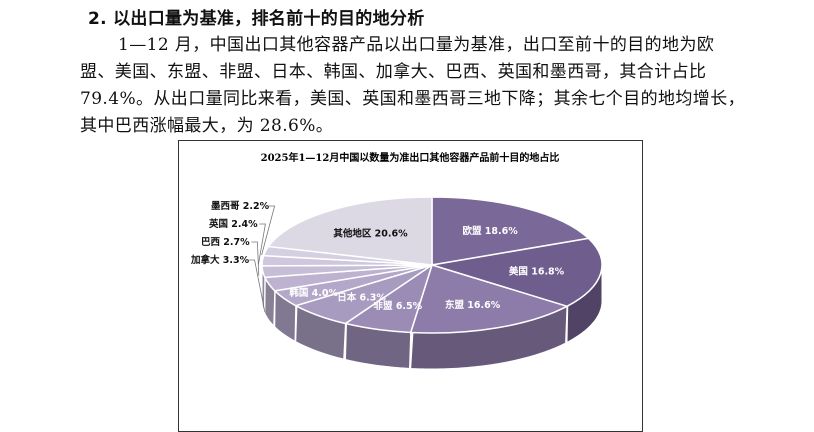 This screenshot has width=814, height=432. Describe the element at coordinates (240, 206) in the screenshot. I see `slice-label: 墨西哥 2.2%` at that location.